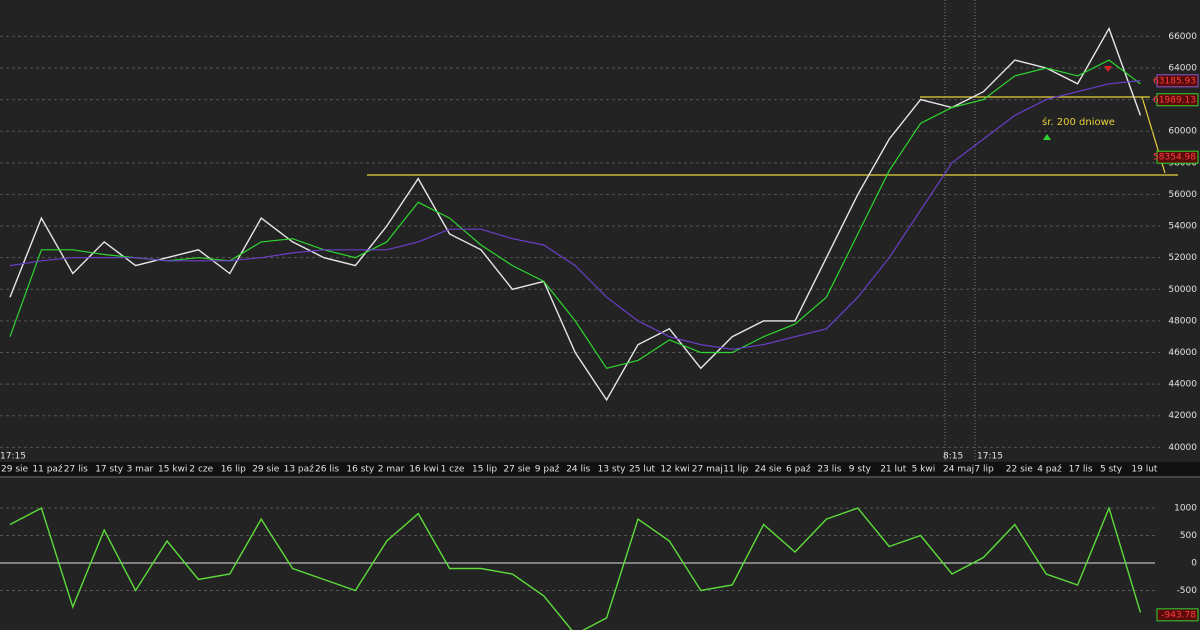 The image size is (1200, 630). Describe the element at coordinates (1078, 122) in the screenshot. I see `annotation: śr. 200 dniowe` at that location.